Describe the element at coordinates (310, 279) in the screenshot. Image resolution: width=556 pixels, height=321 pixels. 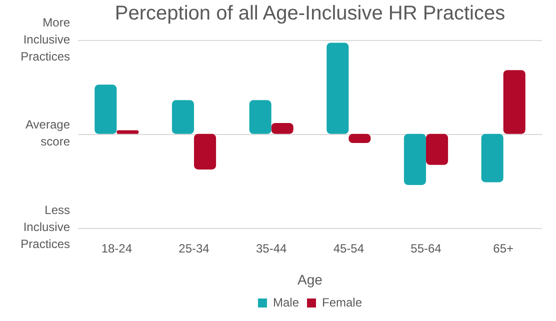
I see `x-axis-title: Age` at that location.